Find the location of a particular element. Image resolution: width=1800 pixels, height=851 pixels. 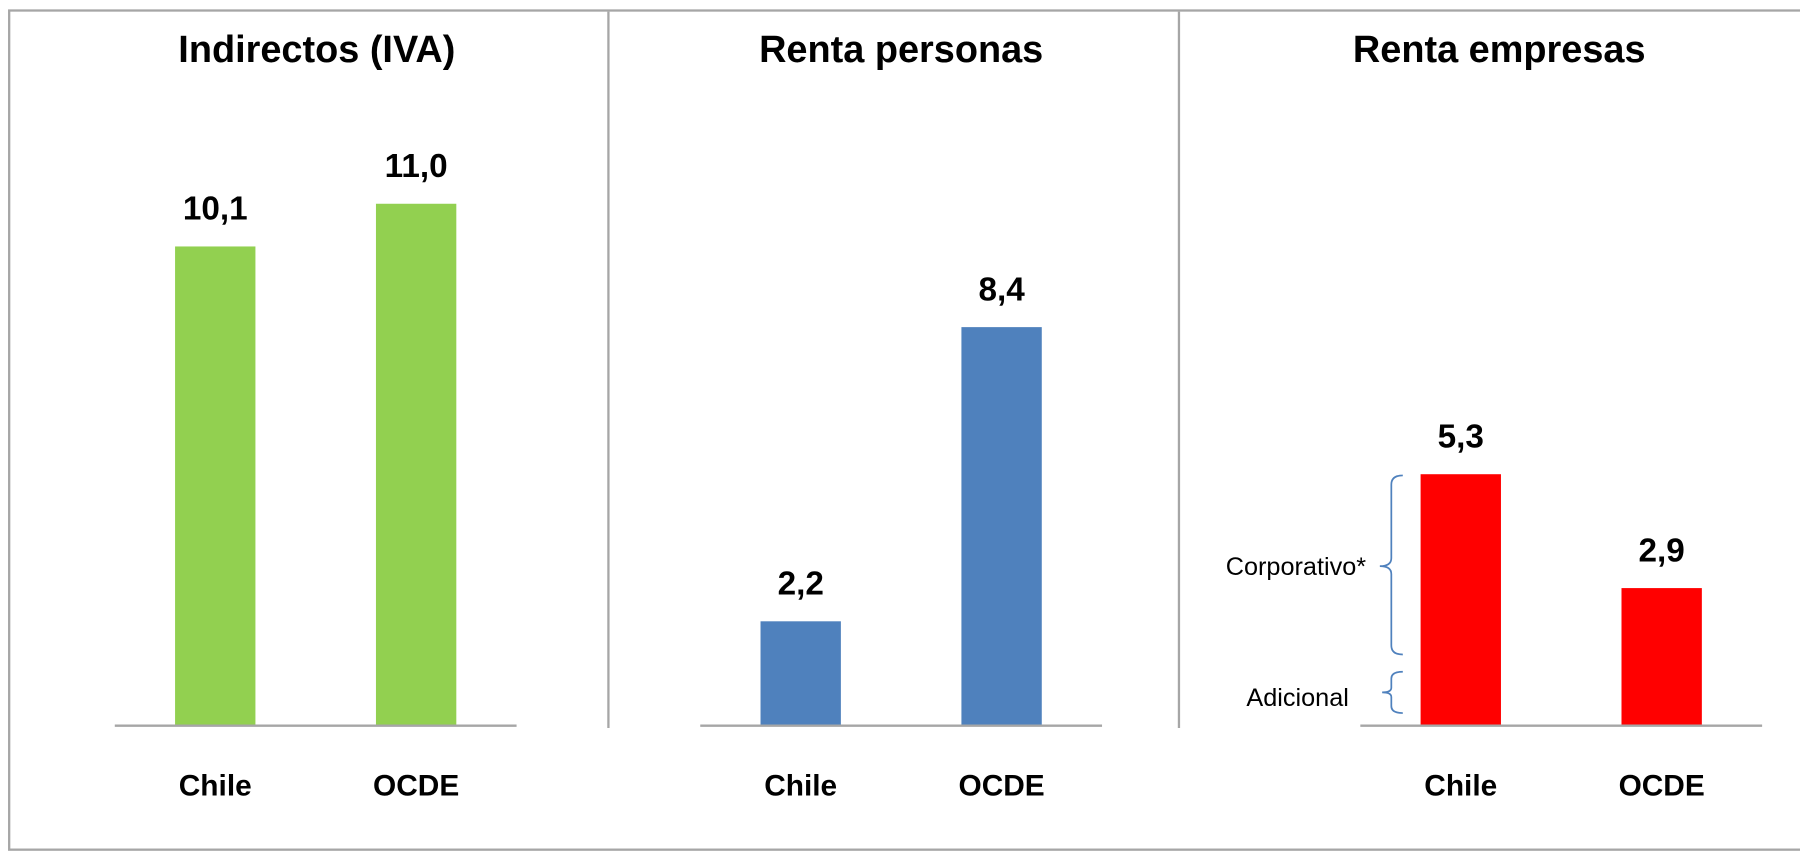

annotation: Adicional is located at coordinates (1297, 698).